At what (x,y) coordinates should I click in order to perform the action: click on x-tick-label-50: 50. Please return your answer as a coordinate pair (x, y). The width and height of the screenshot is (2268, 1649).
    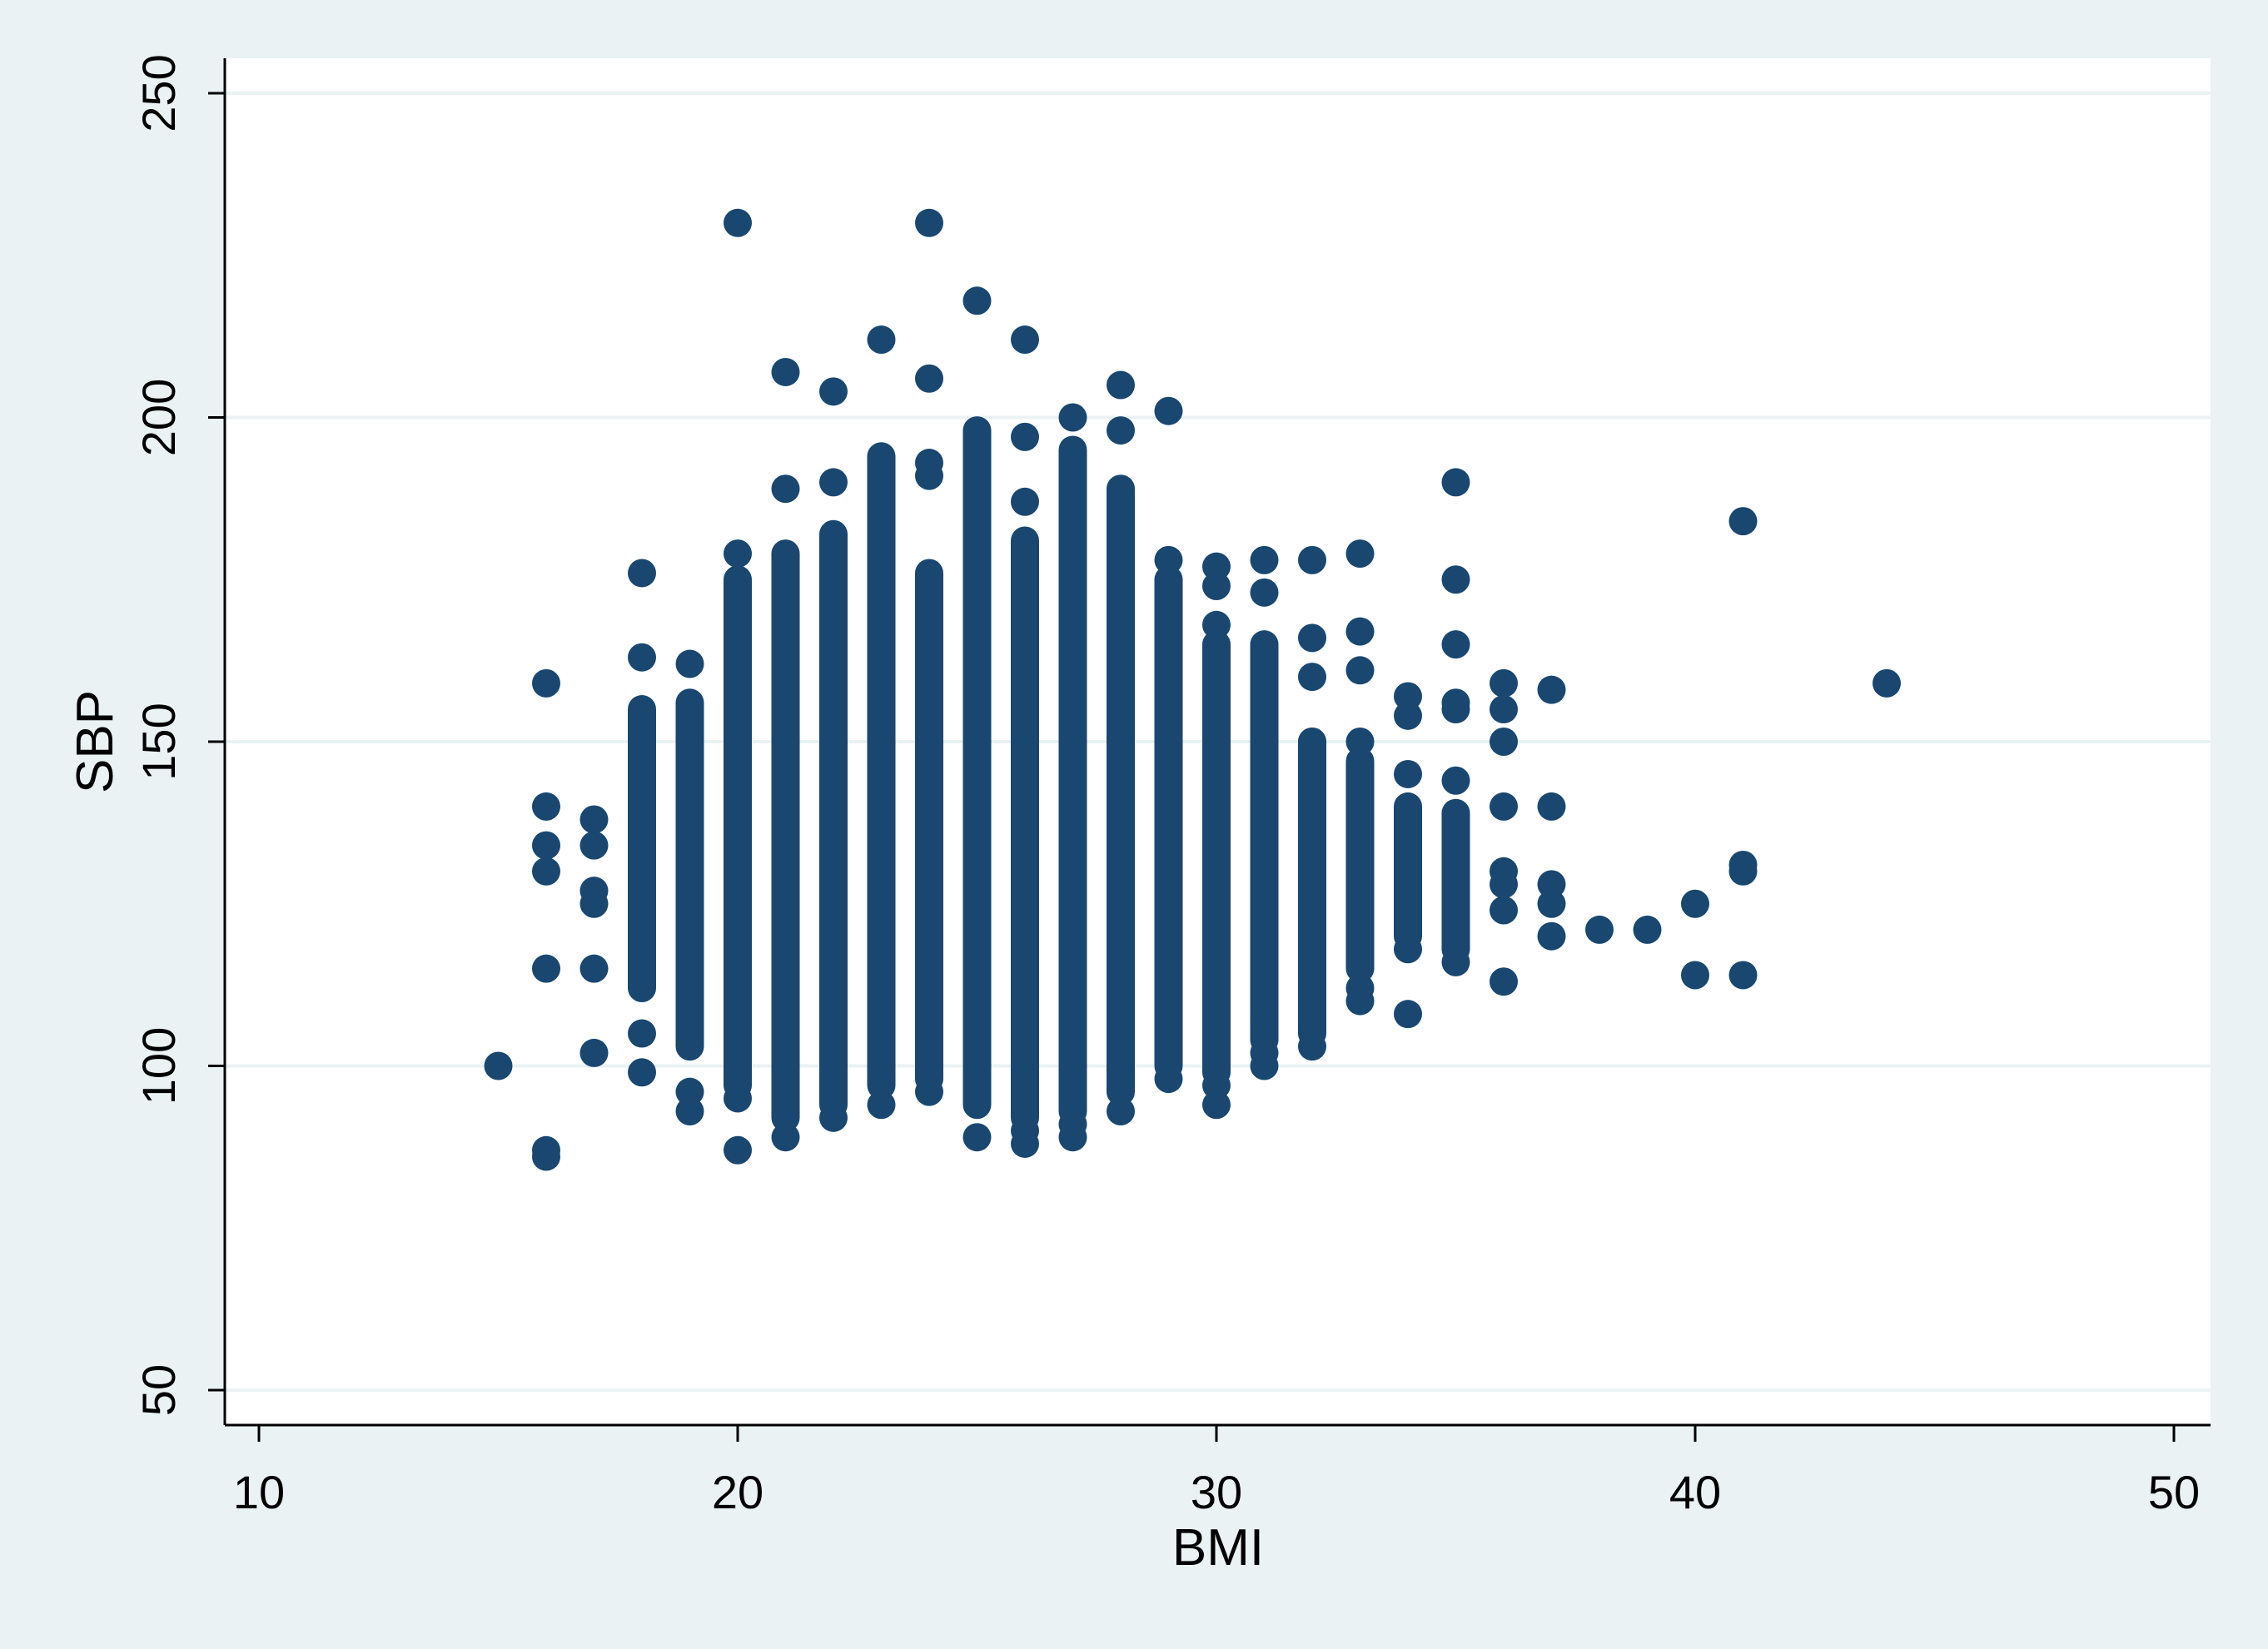
    Looking at the image, I should click on (2174, 1492).